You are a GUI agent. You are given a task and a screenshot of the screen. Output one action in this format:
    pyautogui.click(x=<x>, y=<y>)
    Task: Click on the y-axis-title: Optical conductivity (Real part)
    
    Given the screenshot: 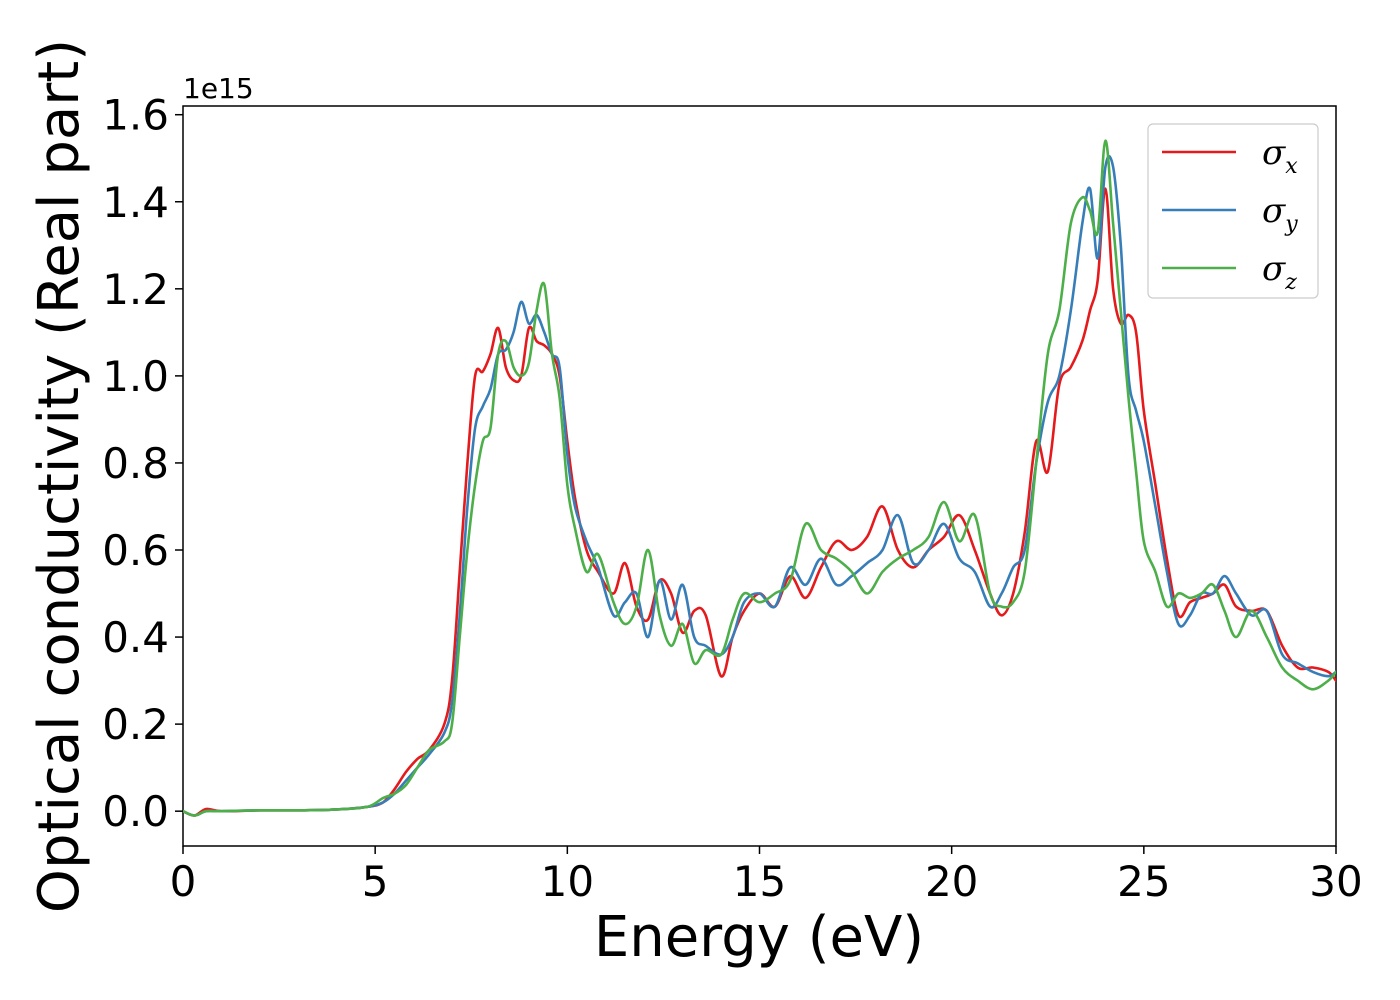 What is the action you would take?
    pyautogui.click(x=59, y=476)
    